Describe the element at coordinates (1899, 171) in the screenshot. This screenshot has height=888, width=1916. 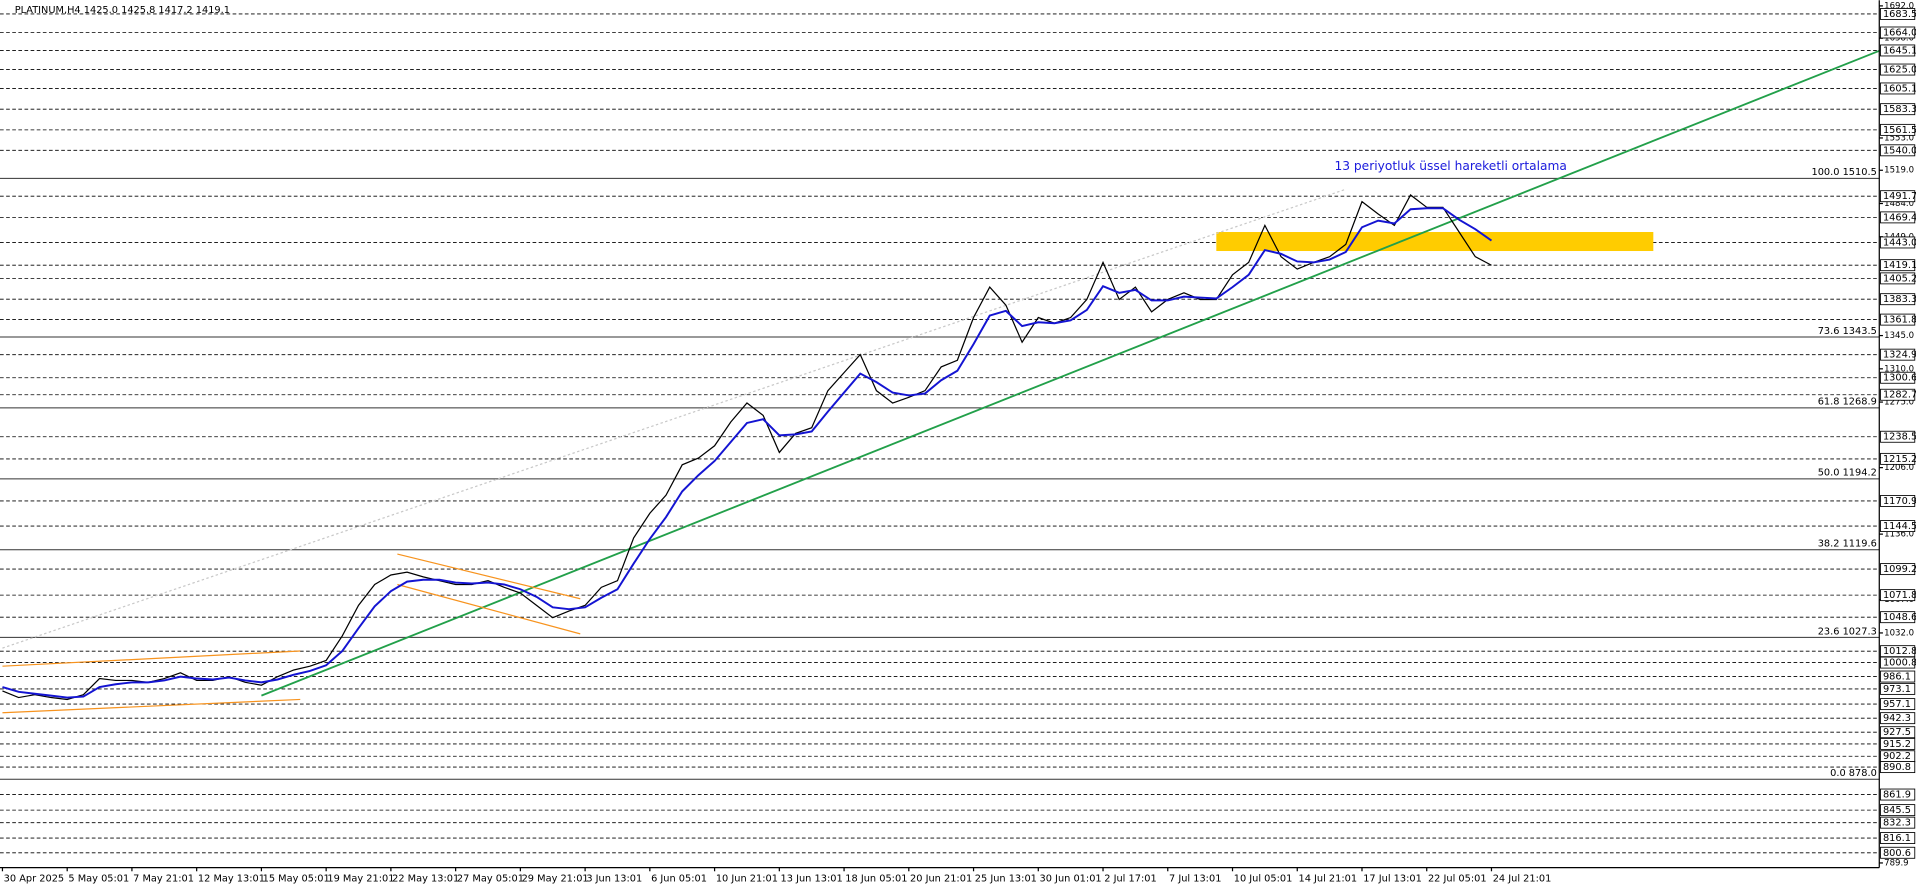
I see `y-tick-label: 1519.0` at that location.